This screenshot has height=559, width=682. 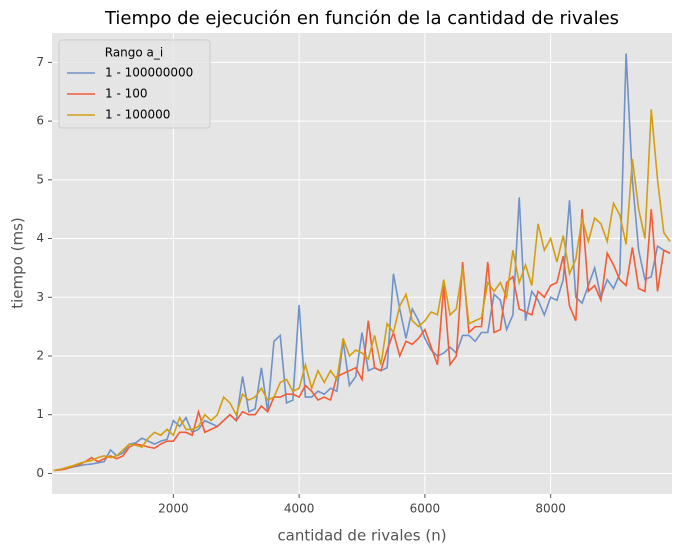 What do you see at coordinates (40, 355) in the screenshot?
I see `y-tick-label: 2` at bounding box center [40, 355].